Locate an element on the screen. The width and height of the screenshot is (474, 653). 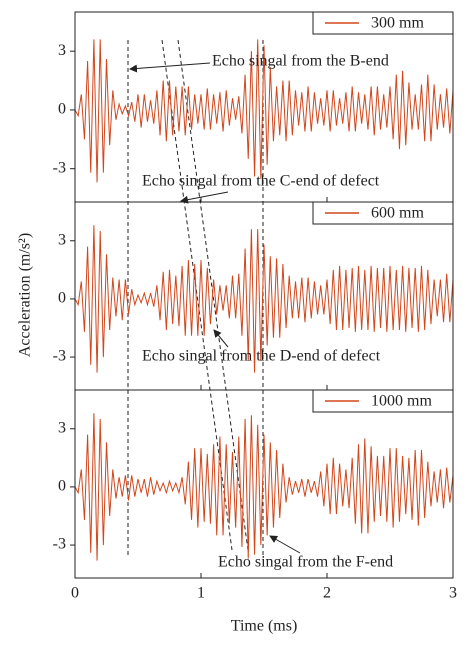
annotation: Echo singal from the F-end is located at coordinates (305, 562).